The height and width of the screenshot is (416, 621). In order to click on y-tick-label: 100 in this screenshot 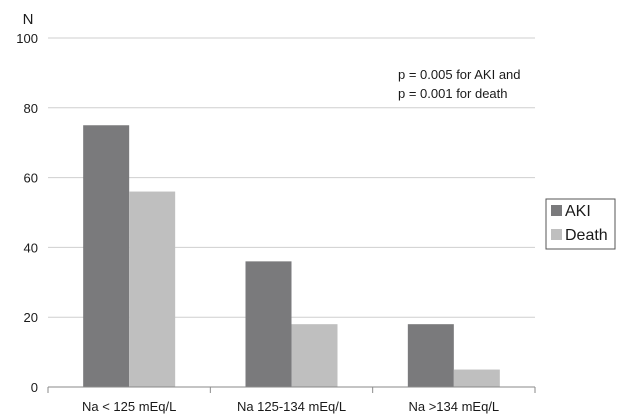, I will do `click(27, 38)`.